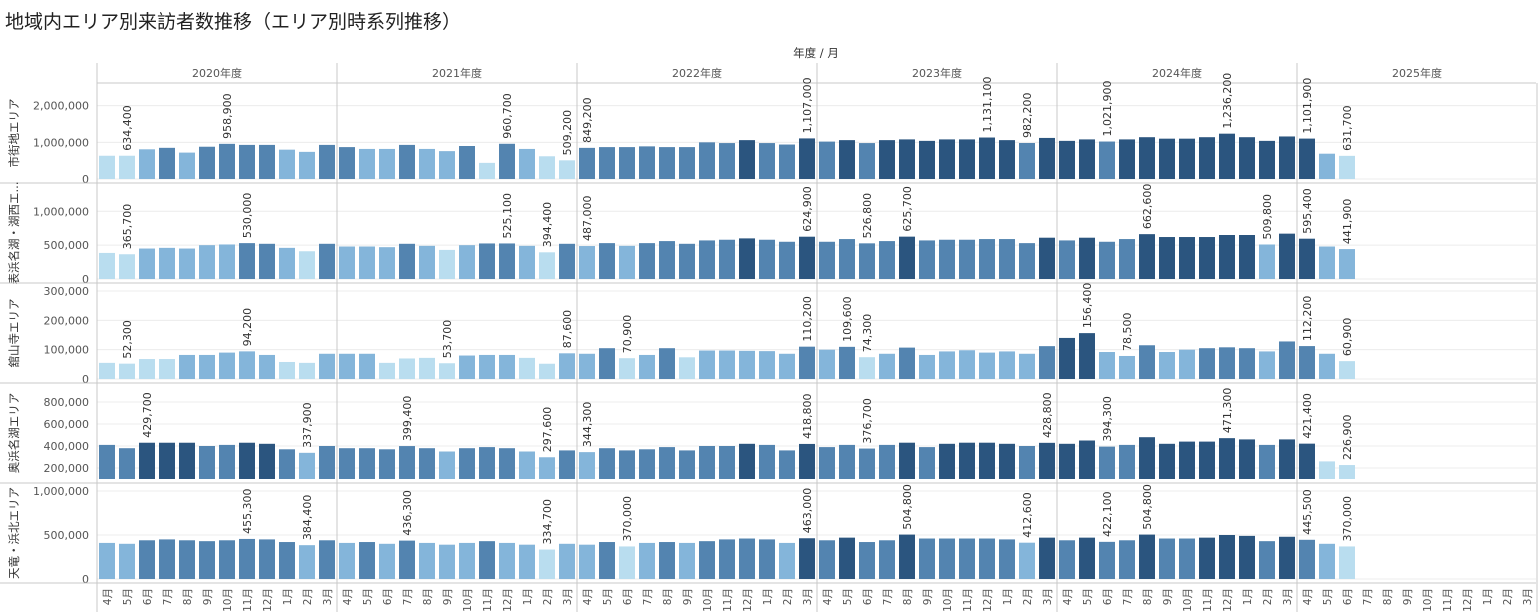 The width and height of the screenshot is (1538, 614). I want to click on x-tick-label: 7月, so click(168, 596).